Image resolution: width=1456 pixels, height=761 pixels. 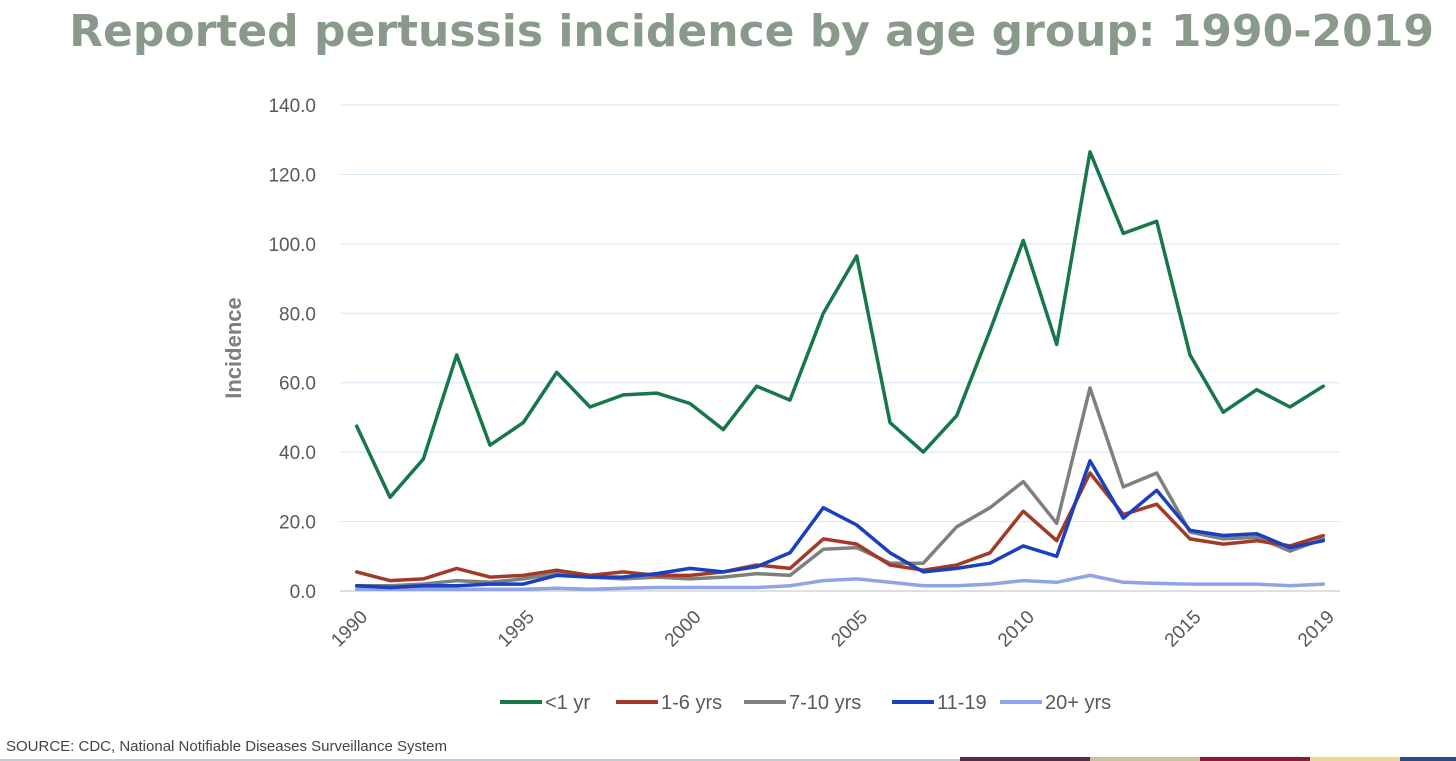 I want to click on y-tick-label: 140.0, so click(x=292, y=106).